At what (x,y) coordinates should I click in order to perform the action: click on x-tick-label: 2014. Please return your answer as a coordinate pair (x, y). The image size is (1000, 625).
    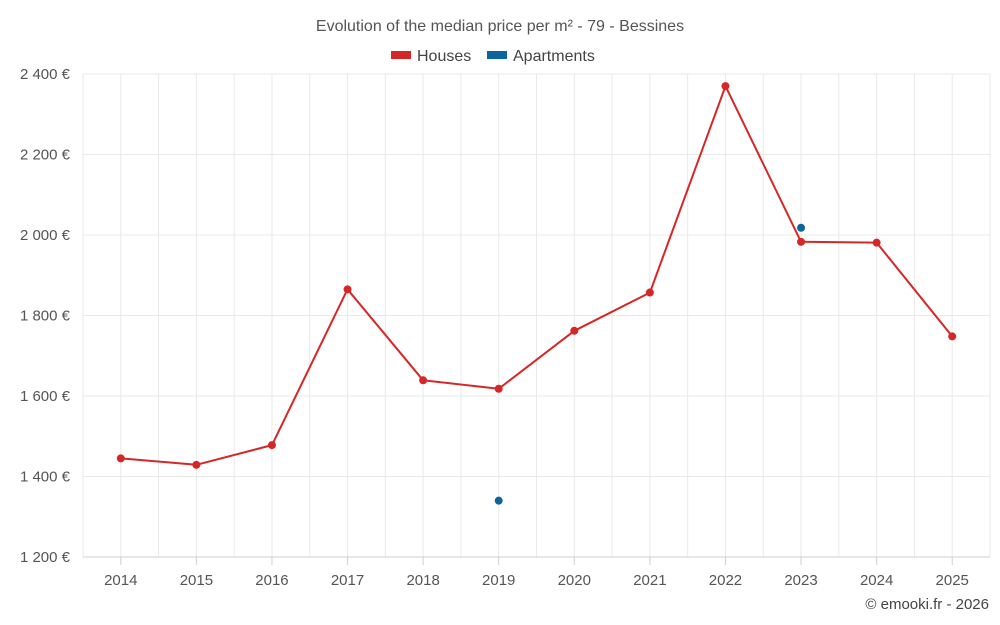
    Looking at the image, I should click on (120, 580).